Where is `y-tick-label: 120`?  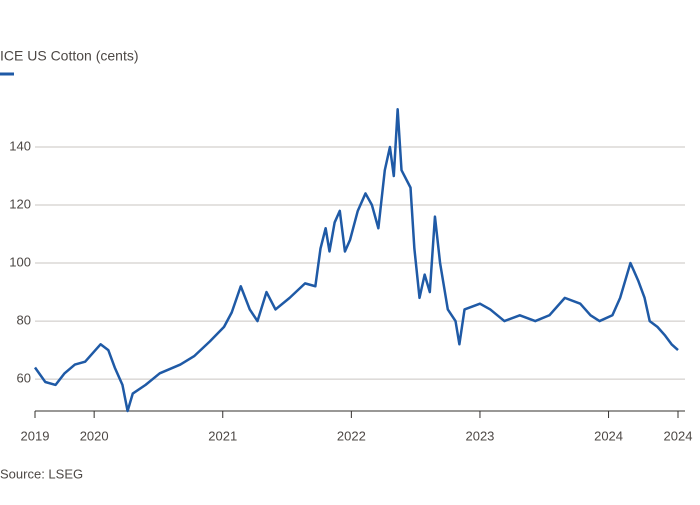
y-tick-label: 120 is located at coordinates (20, 203).